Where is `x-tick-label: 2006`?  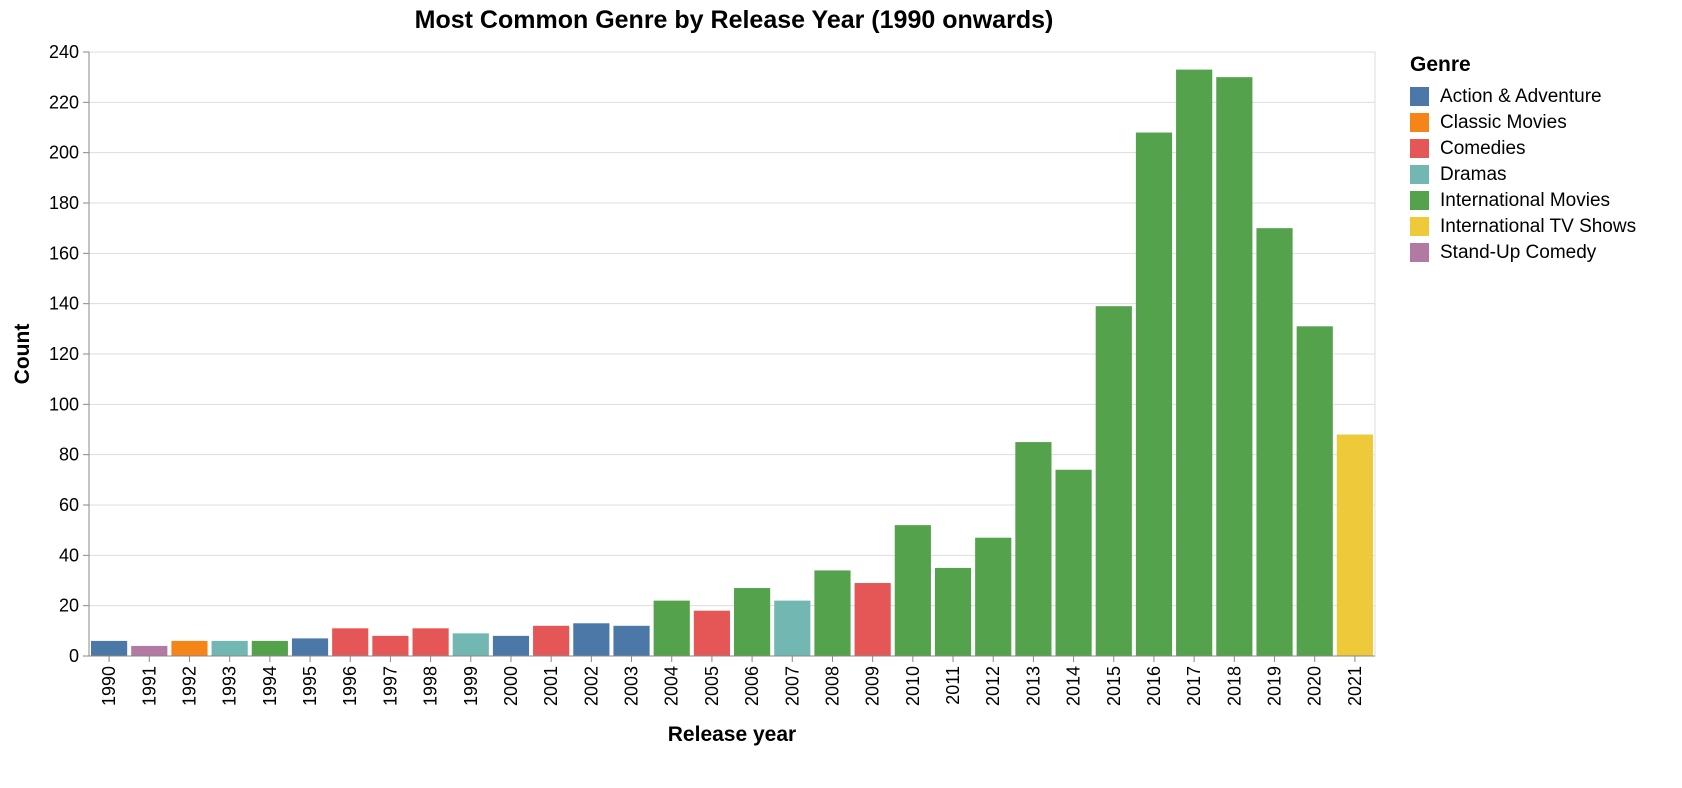 x-tick-label: 2006 is located at coordinates (752, 686).